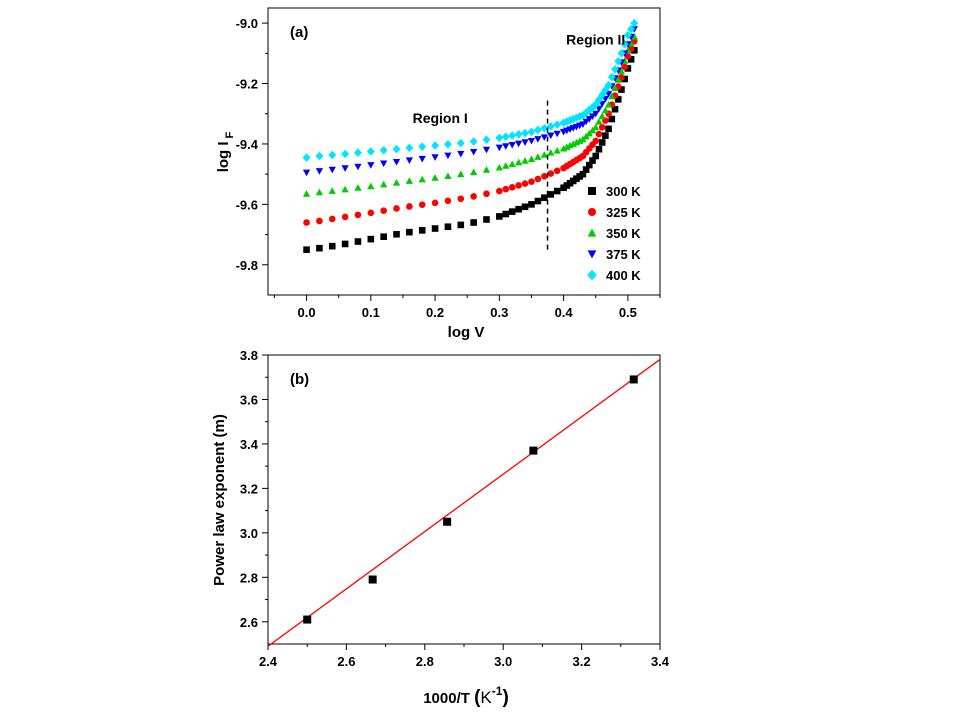 The height and width of the screenshot is (720, 960). Describe the element at coordinates (247, 204) in the screenshot. I see `y-tick-label: -9.6` at that location.